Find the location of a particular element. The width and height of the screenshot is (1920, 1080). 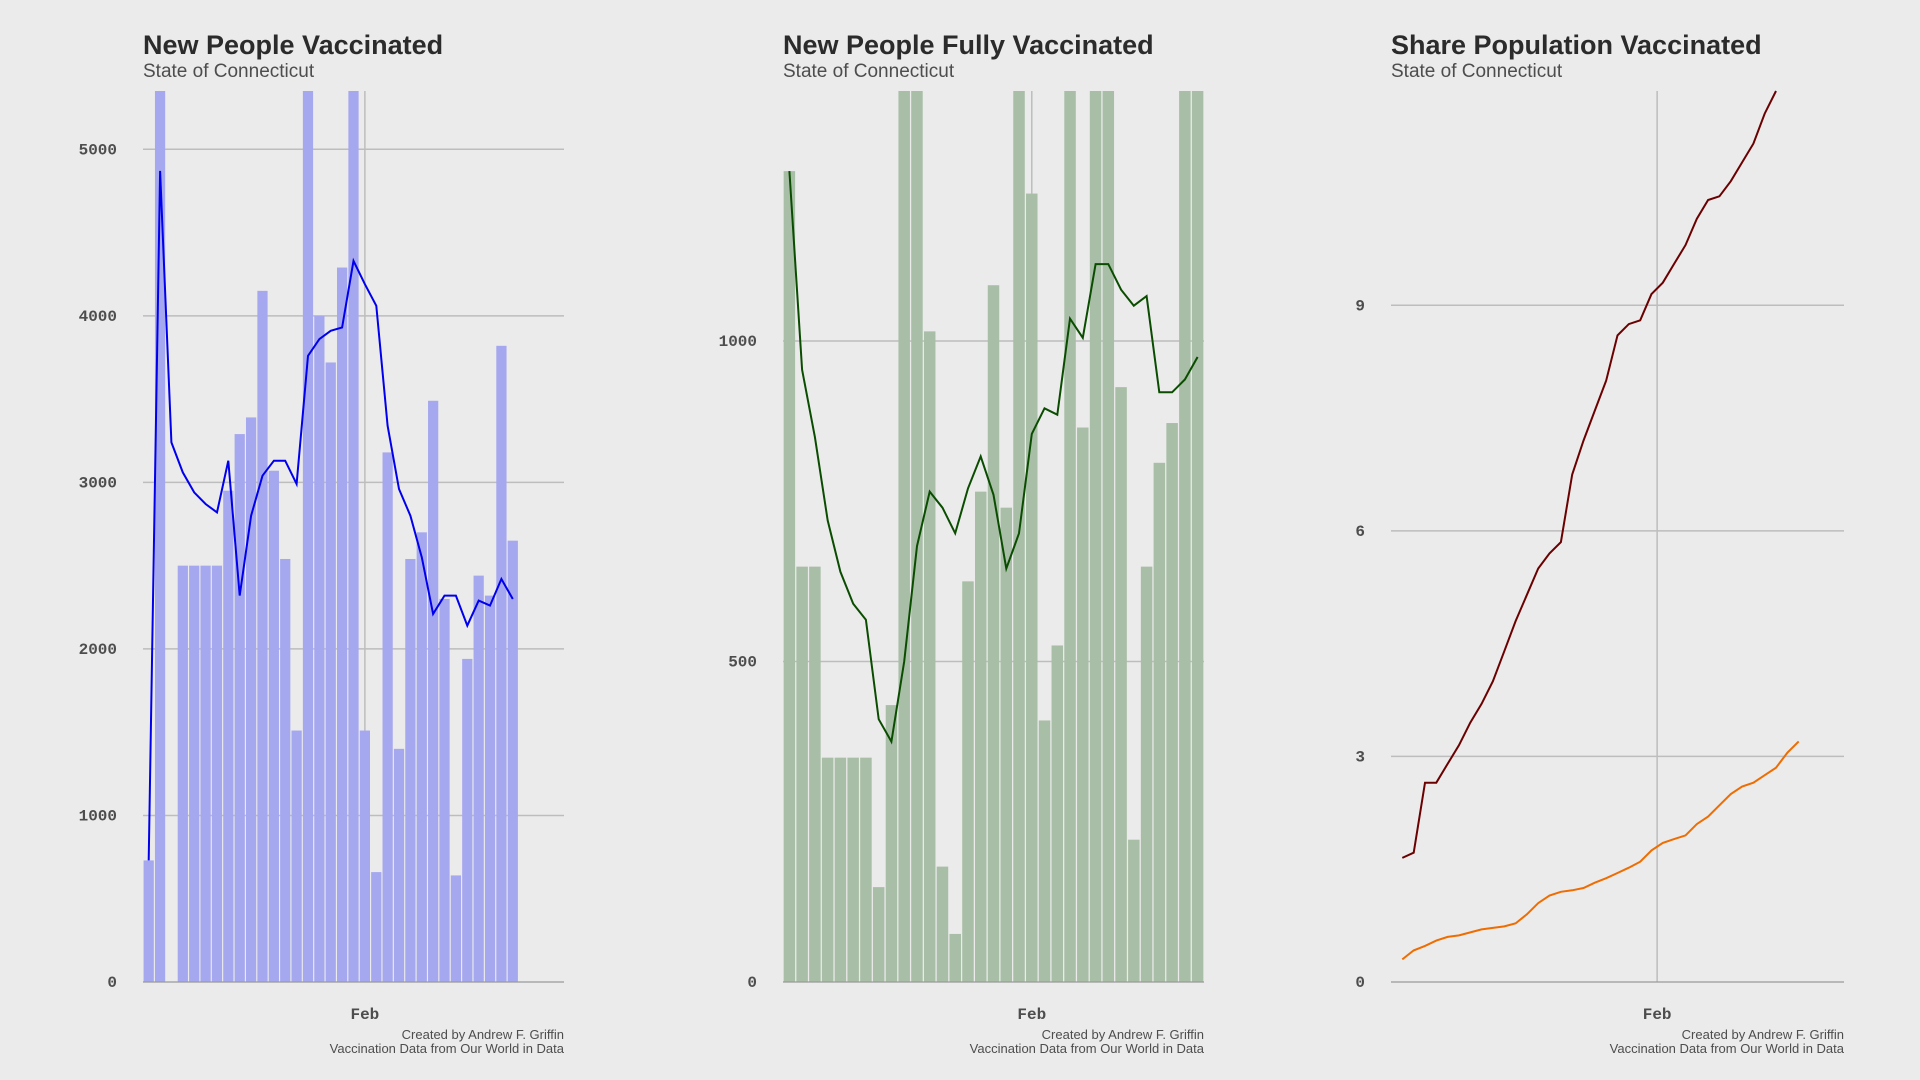

y-tick-label: 3000 is located at coordinates (98, 483).